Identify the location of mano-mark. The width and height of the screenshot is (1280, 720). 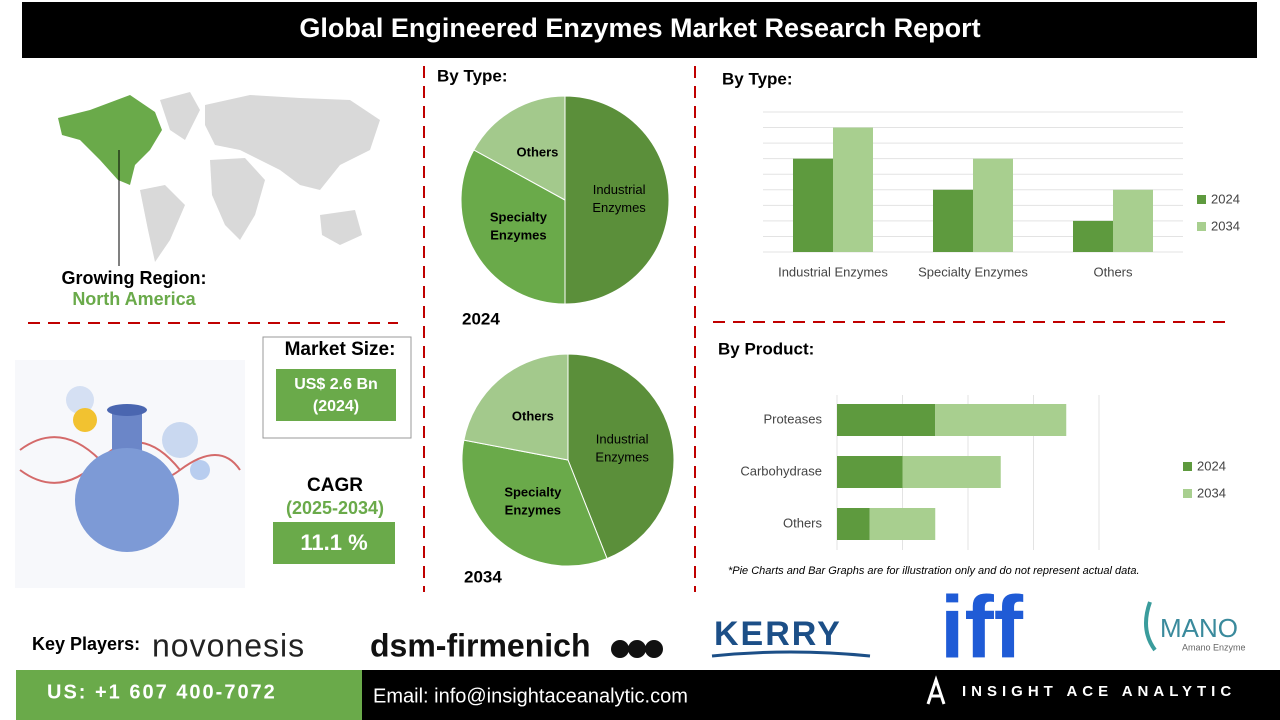
(1150, 626).